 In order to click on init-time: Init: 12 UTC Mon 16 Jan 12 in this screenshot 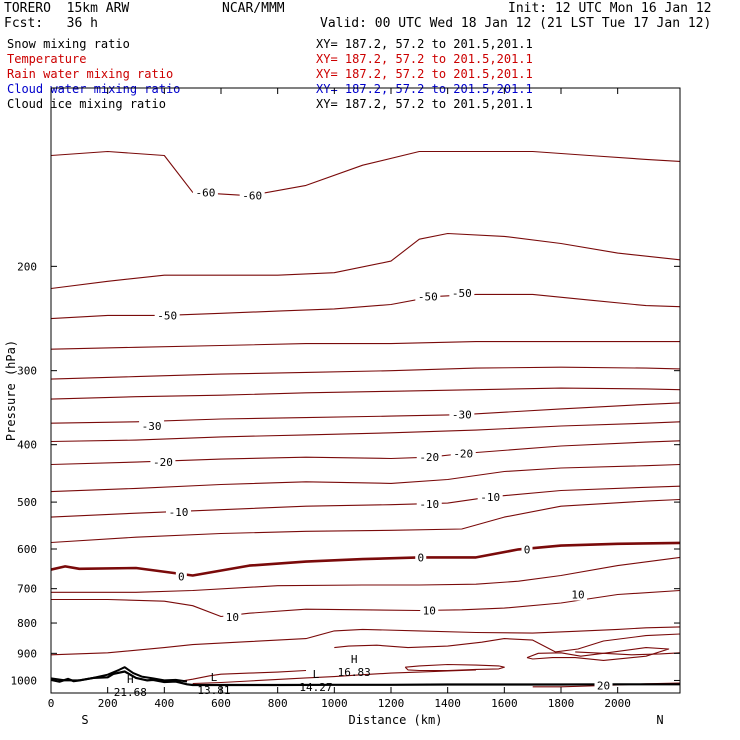, I will do `click(610, 8)`.